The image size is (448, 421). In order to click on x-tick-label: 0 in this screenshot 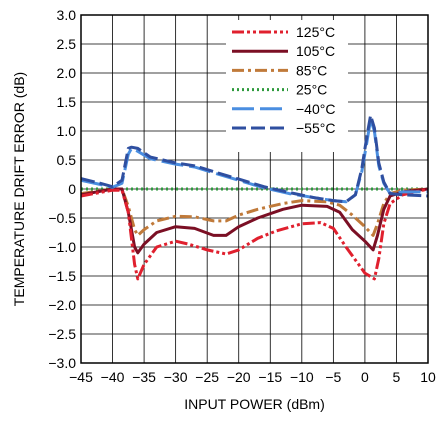, I will do `click(365, 377)`.